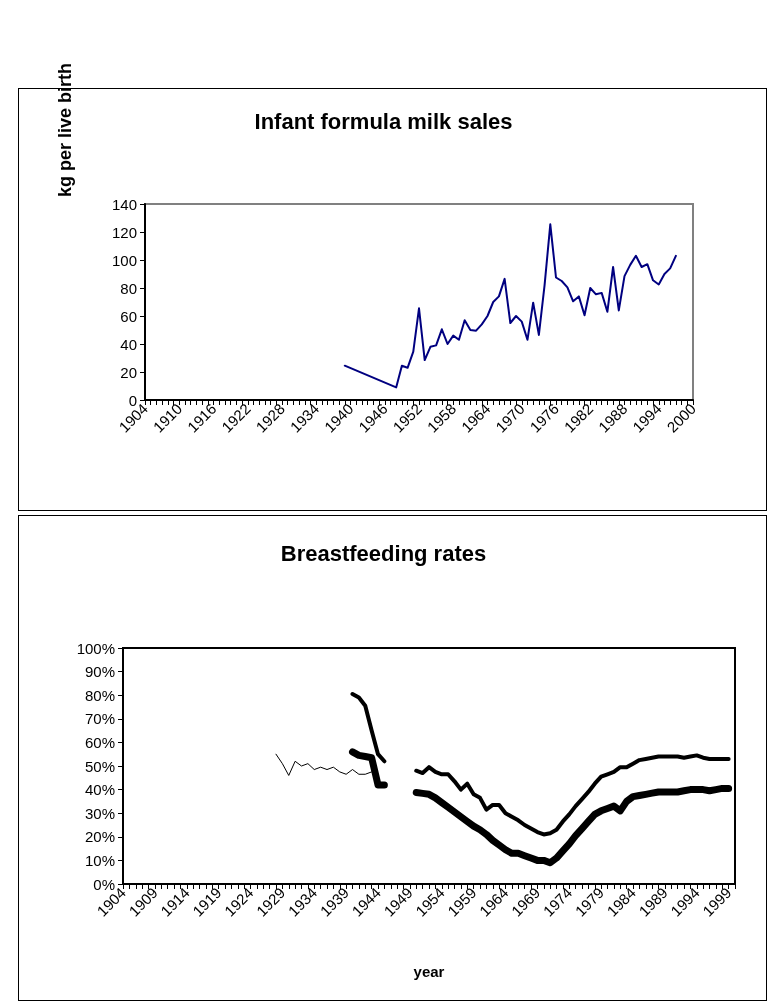  What do you see at coordinates (65, 129) in the screenshot?
I see `y-axis-title: kg per live birth` at bounding box center [65, 129].